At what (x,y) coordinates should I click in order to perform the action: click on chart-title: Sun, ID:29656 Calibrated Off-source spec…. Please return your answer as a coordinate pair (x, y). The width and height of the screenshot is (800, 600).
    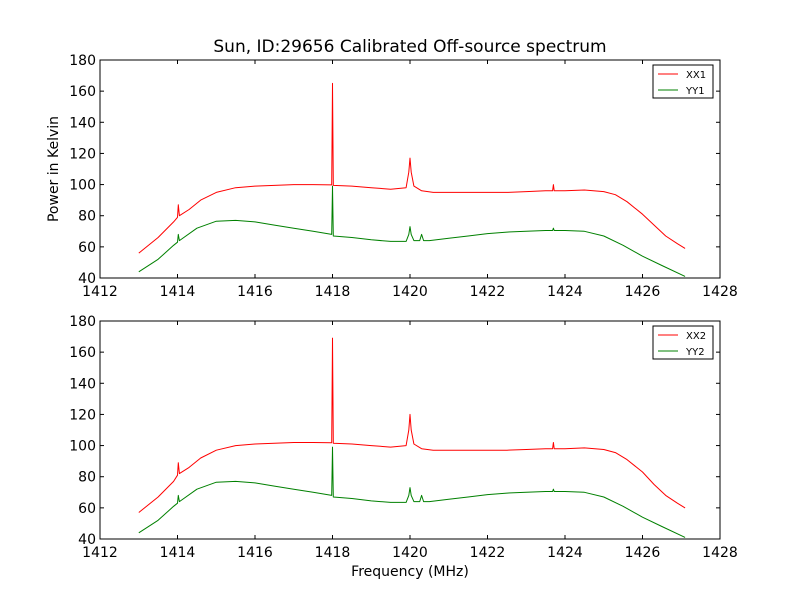
    Looking at the image, I should click on (409, 47).